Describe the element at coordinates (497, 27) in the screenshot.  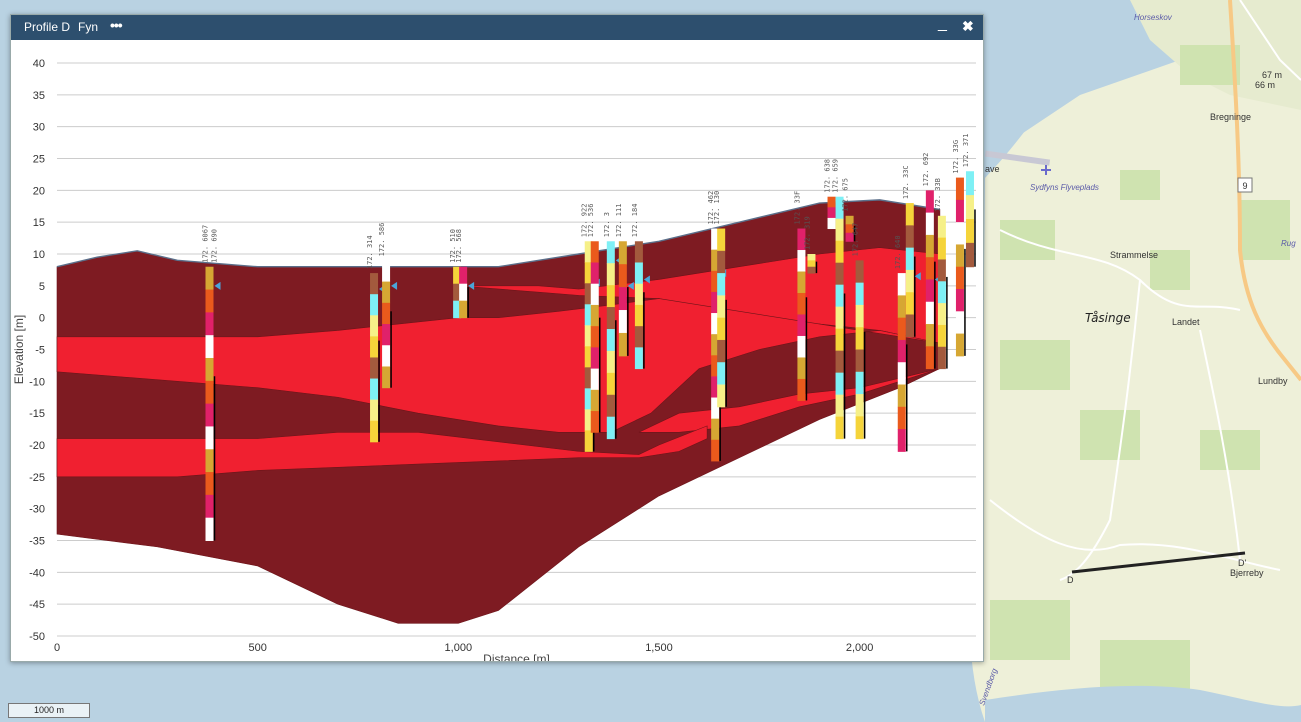
I see `window-titlebar: Profile D Fyn ••• _ ✖` at that location.